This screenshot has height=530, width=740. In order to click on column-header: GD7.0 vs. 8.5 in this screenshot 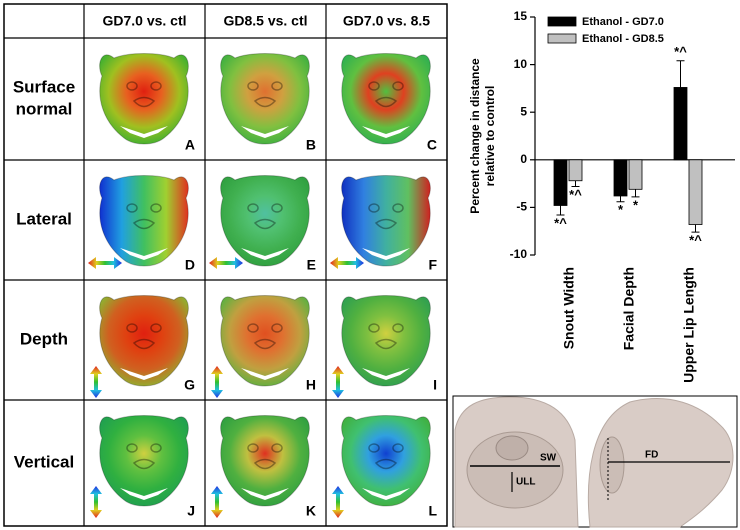, I will do `click(386, 21)`.